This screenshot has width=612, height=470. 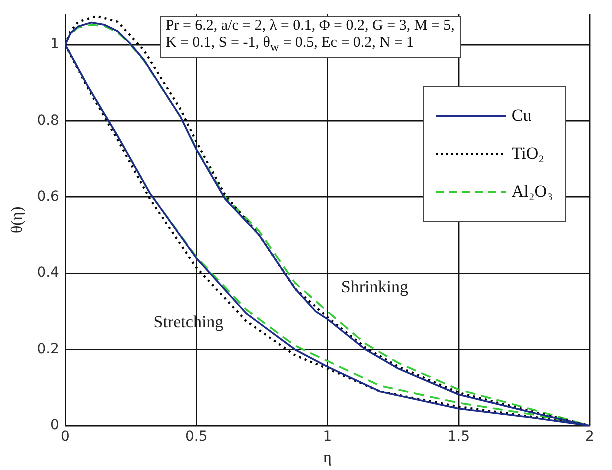 What do you see at coordinates (48, 349) in the screenshot?
I see `y-tick-label: 0.2` at bounding box center [48, 349].